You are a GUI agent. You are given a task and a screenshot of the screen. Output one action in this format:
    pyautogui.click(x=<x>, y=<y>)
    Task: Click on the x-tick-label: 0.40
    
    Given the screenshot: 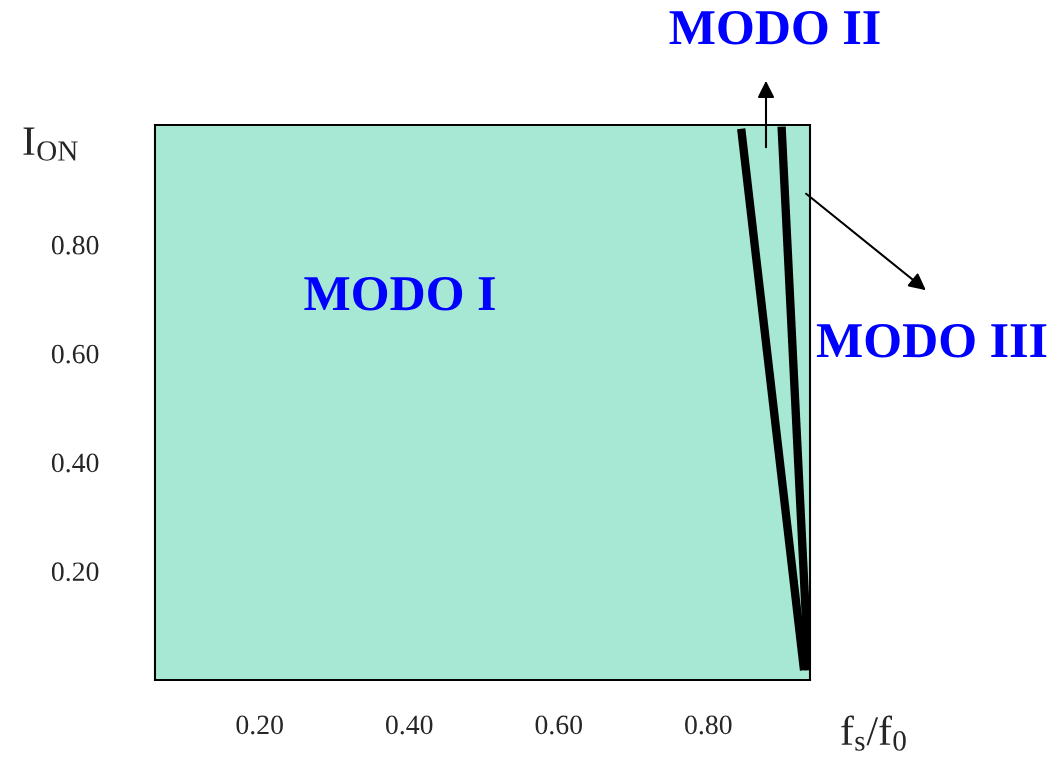 What is the action you would take?
    pyautogui.click(x=409, y=725)
    